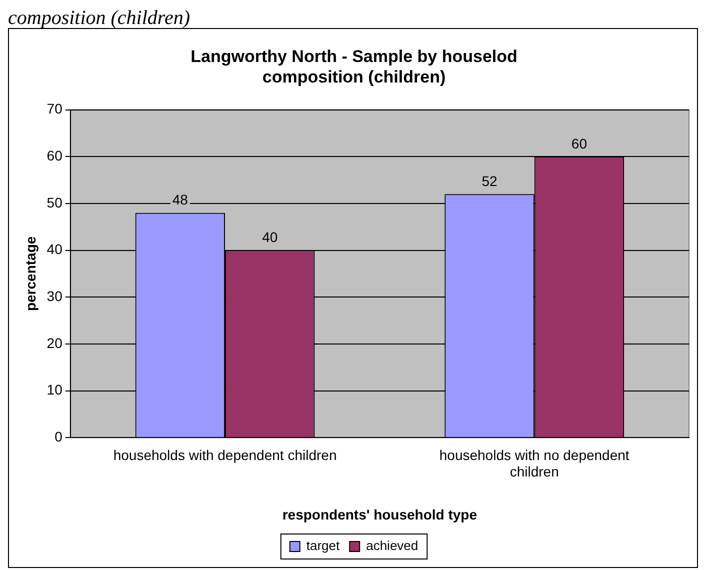  I want to click on y-tick-label: 20, so click(54, 342).